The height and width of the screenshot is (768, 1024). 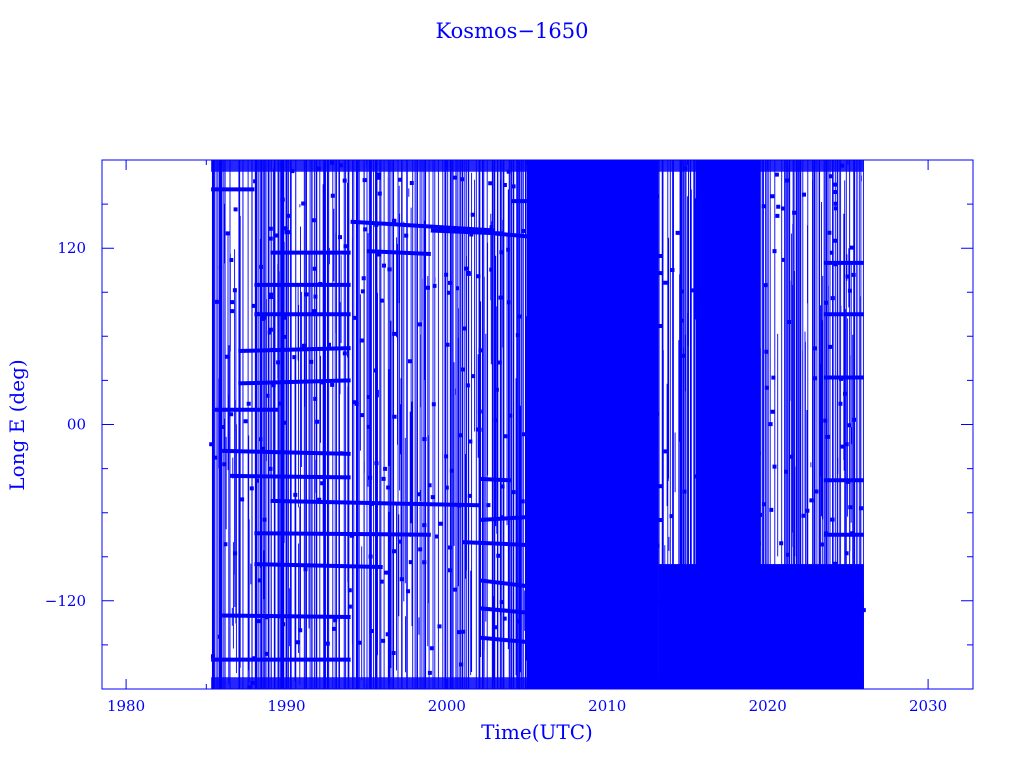 What do you see at coordinates (76, 425) in the screenshot?
I see `y-tick-label: 00` at bounding box center [76, 425].